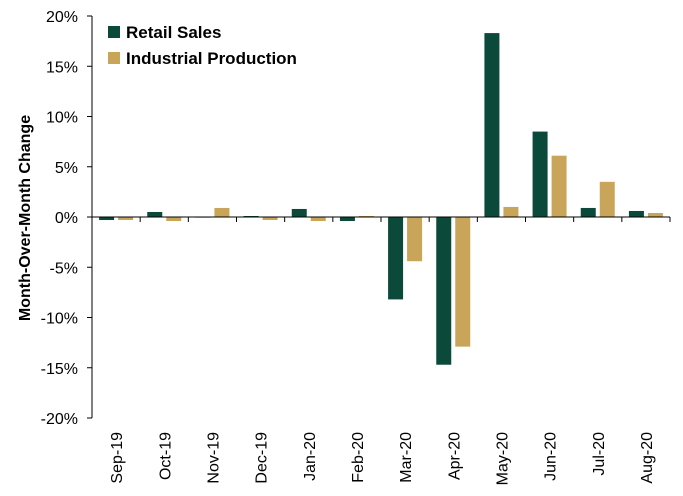  I want to click on legend-label: Industrial Production, so click(211, 58).